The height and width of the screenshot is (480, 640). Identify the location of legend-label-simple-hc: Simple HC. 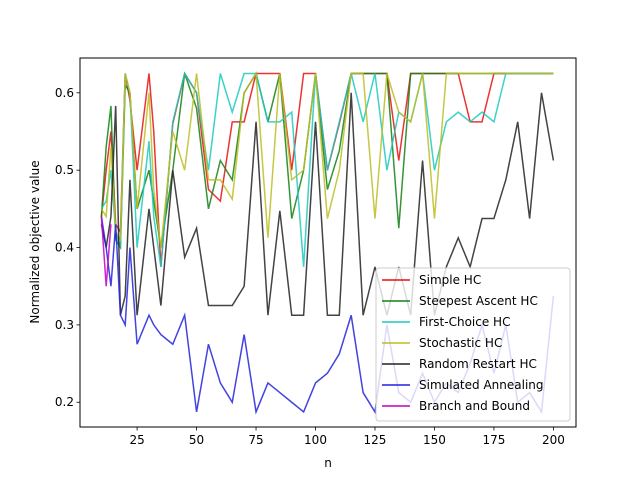
(450, 280).